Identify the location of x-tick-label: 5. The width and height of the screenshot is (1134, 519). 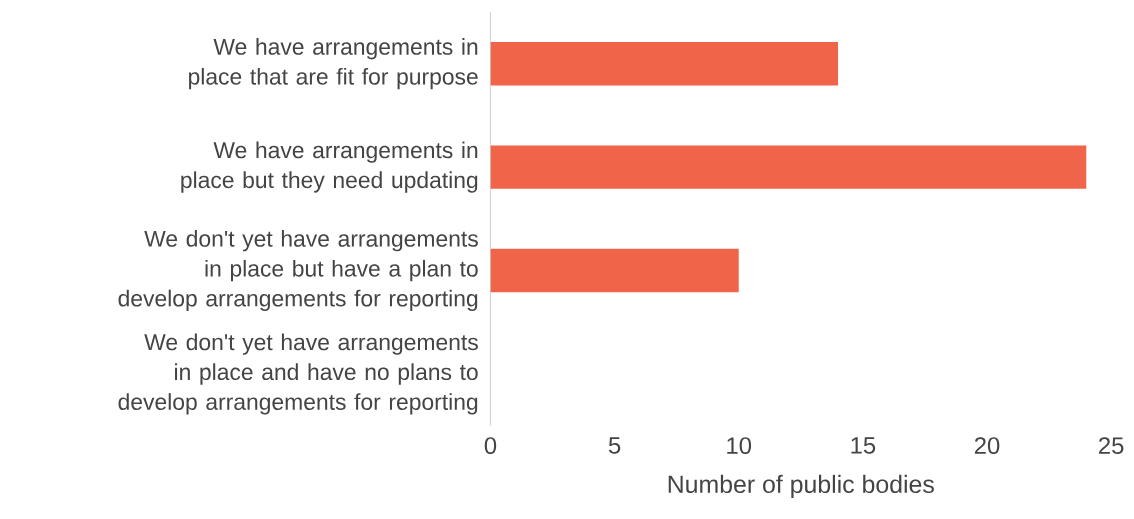
(614, 445).